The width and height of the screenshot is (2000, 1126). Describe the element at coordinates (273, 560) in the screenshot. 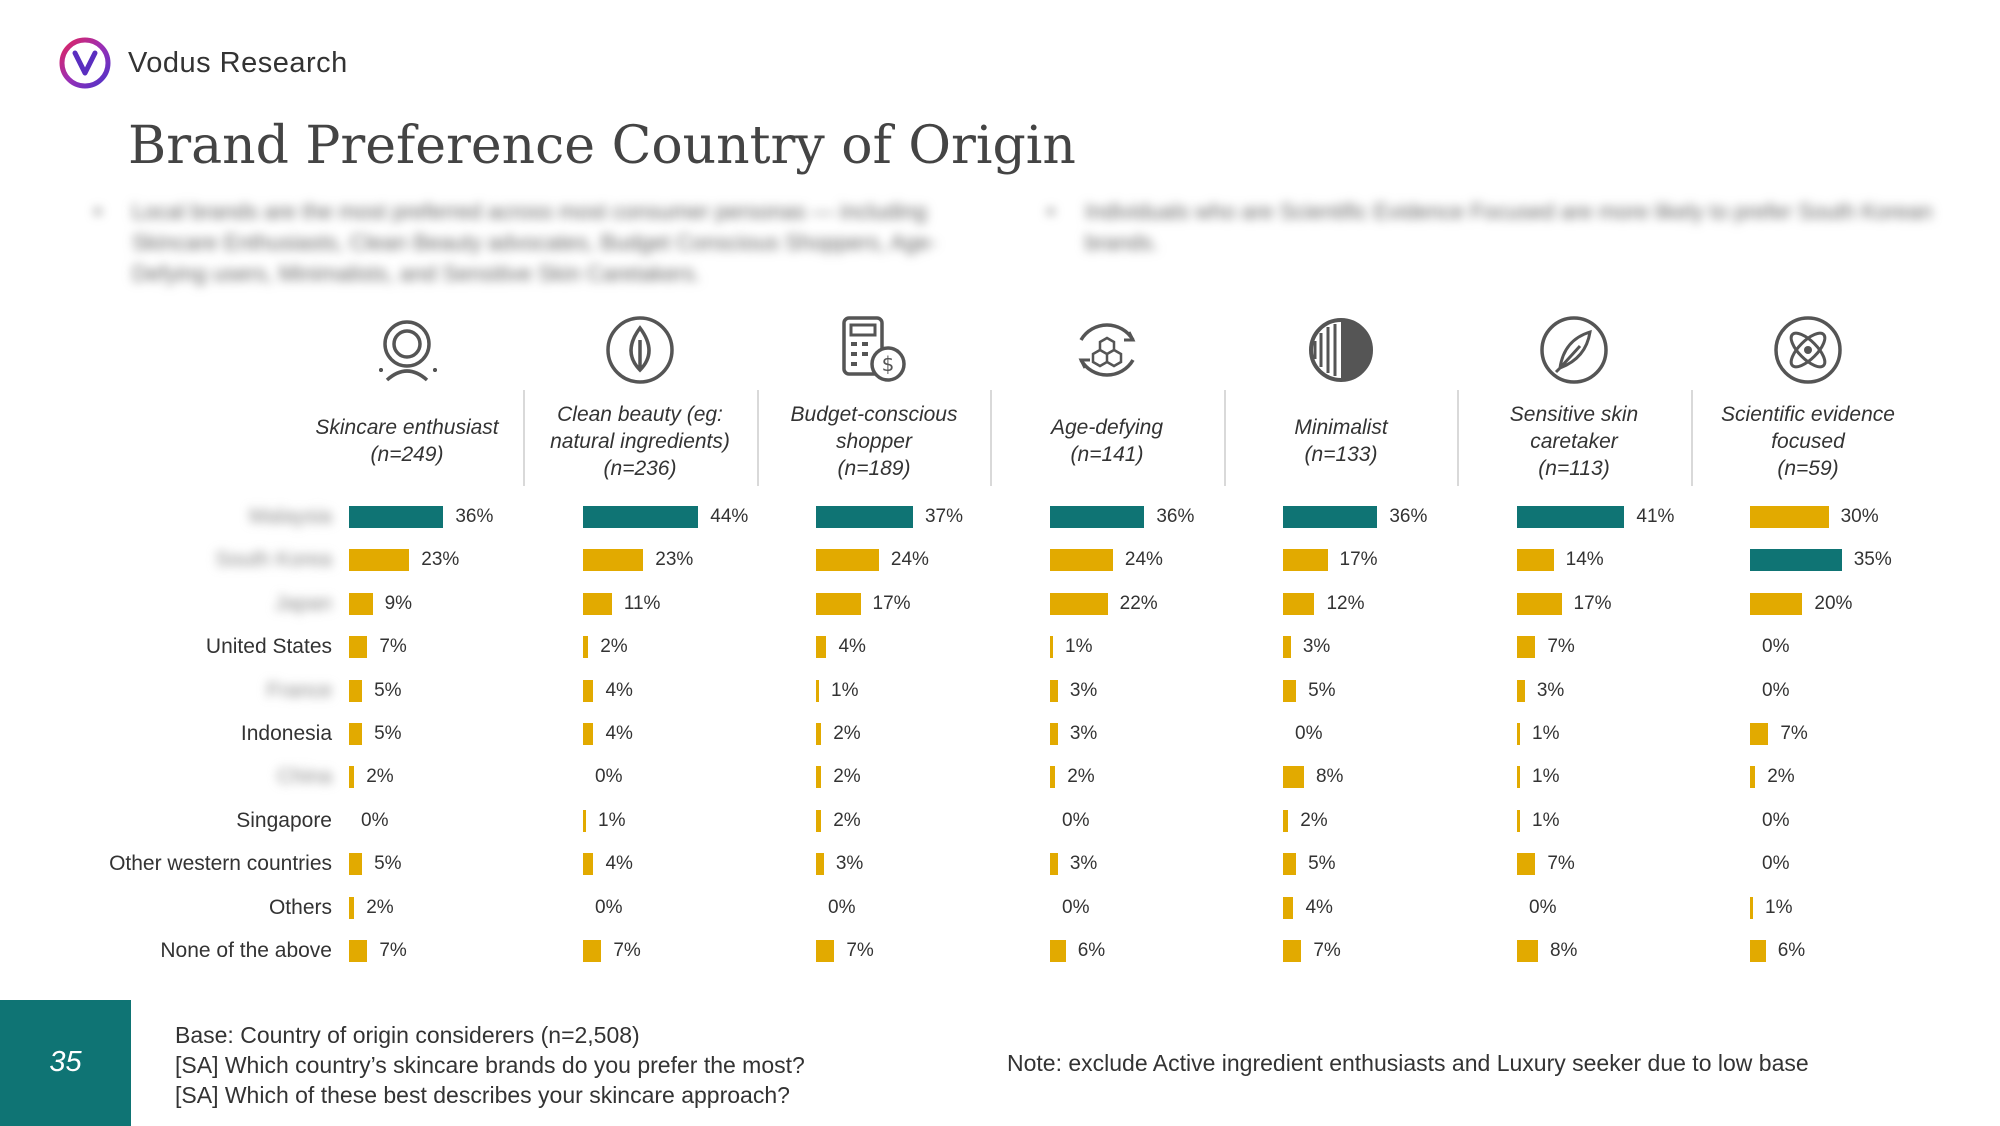

I see `category-label: South Korea` at that location.